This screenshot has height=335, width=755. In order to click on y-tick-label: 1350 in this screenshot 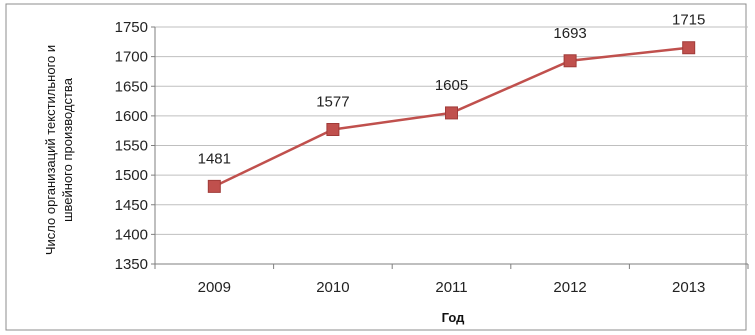, I will do `click(131, 264)`.